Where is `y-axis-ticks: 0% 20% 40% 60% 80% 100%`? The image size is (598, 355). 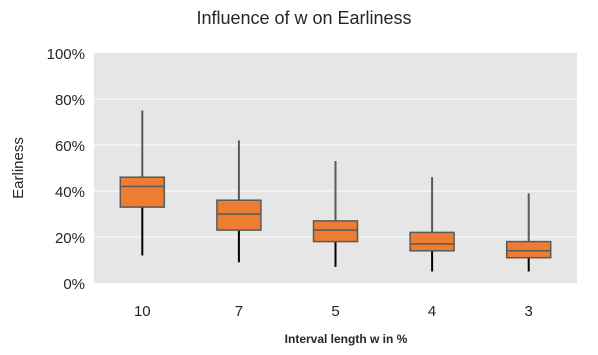
y-axis-ticks: 0% 20% 40% 60% 80% 100% is located at coordinates (66, 169).